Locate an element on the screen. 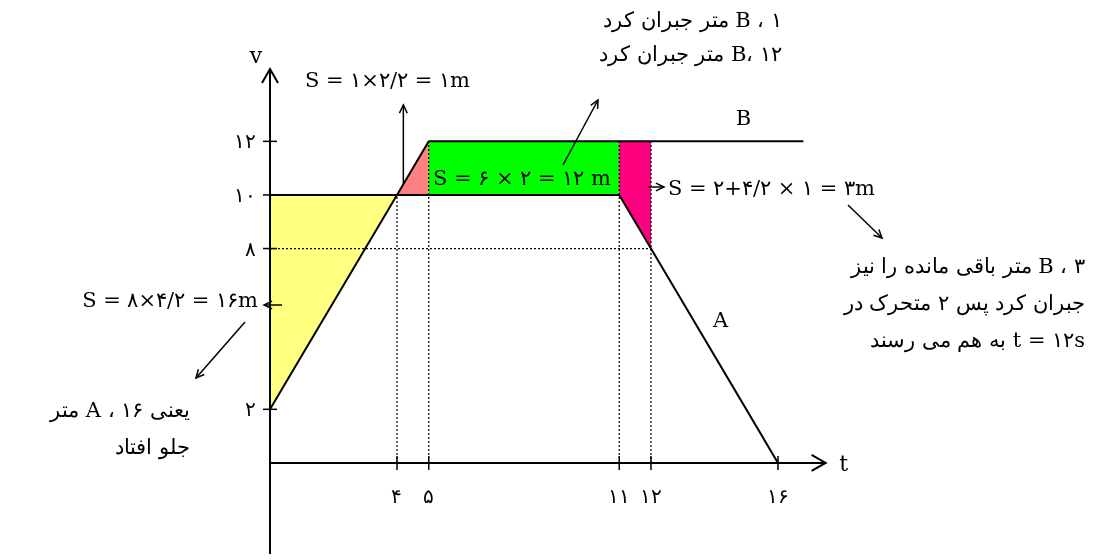 This screenshot has width=1095, height=560. x-axis-title: t is located at coordinates (844, 463).